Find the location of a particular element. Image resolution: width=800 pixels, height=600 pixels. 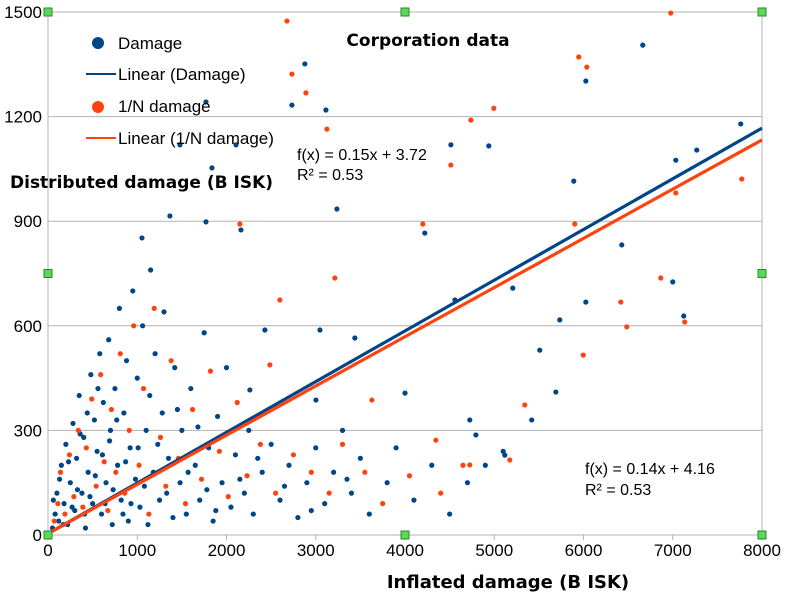

x-tick-label: 7000 is located at coordinates (673, 550).